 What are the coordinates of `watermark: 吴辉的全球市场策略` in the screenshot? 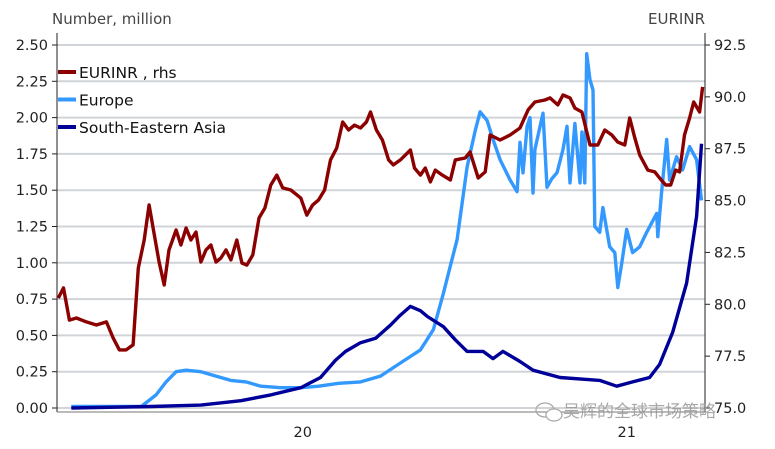 It's located at (625, 412).